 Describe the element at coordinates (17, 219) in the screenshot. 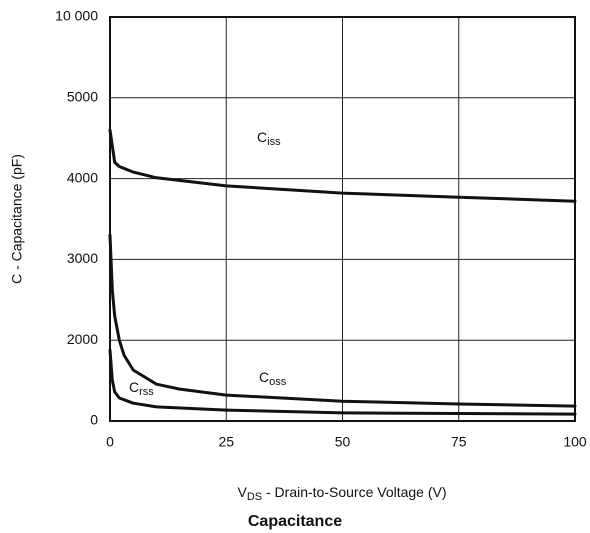

I see `y-axis-label: C - Capacitance (pF)` at that location.